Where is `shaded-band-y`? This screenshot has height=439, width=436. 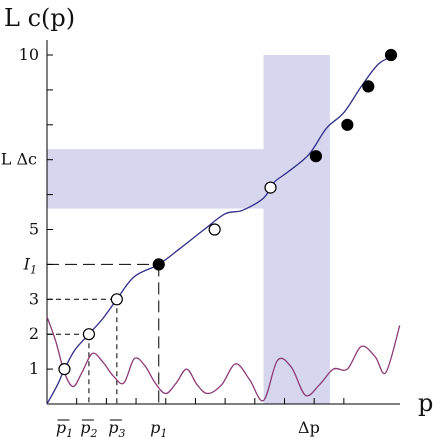 shaded-band-y is located at coordinates (188, 179).